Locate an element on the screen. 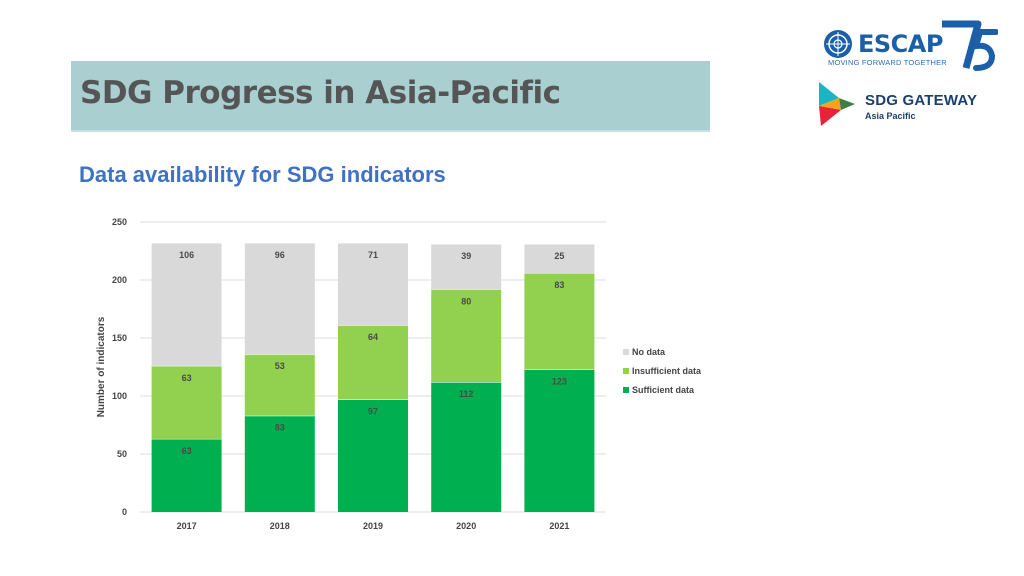  data-label: 97 is located at coordinates (373, 411).